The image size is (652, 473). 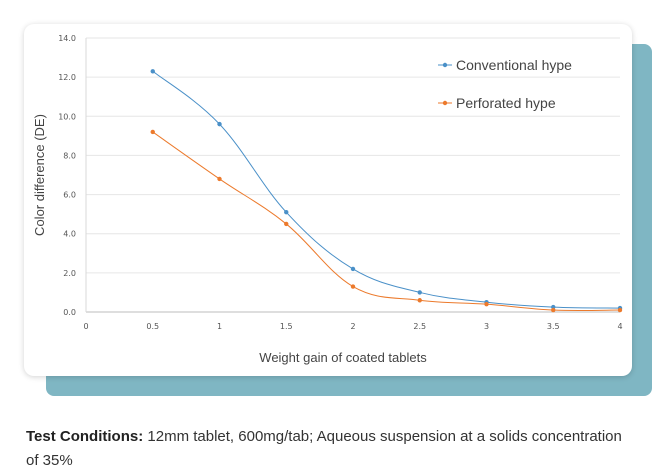 I want to click on x-tick-label: 1, so click(x=219, y=326).